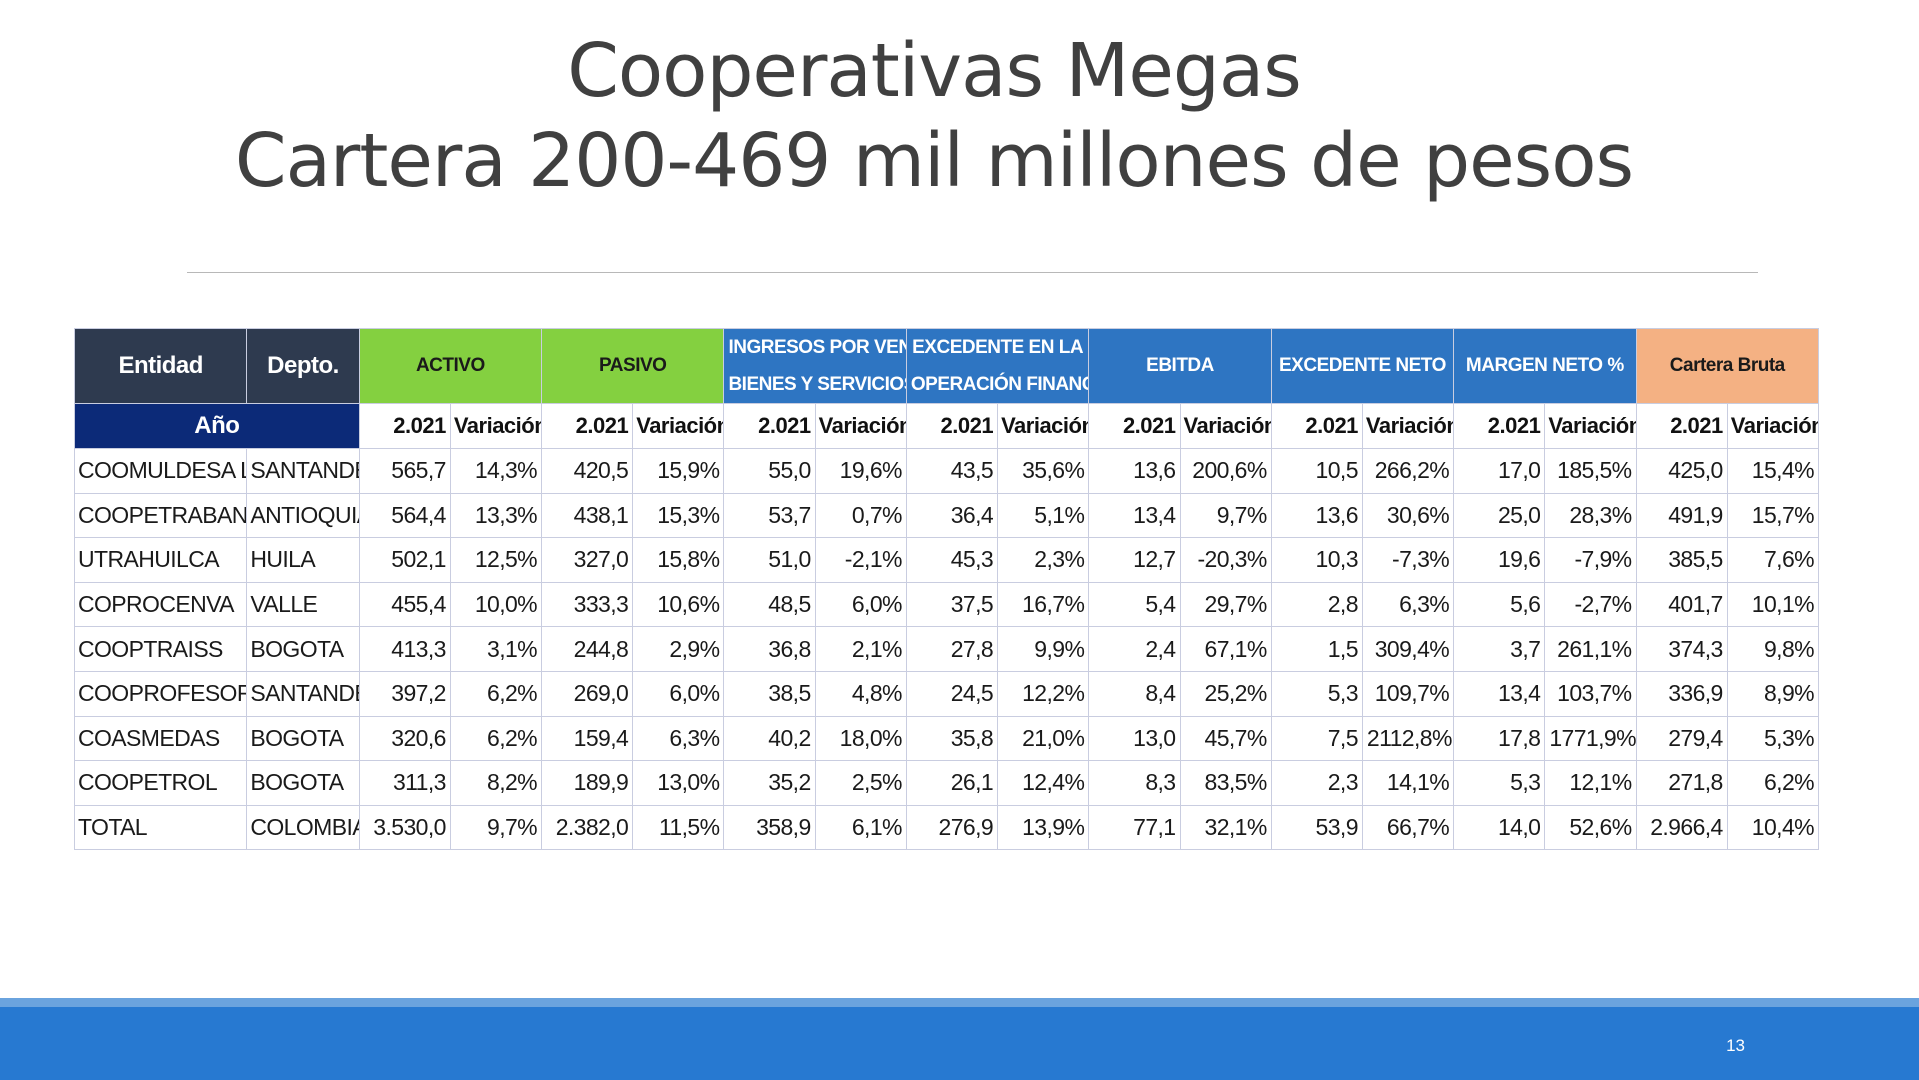 The height and width of the screenshot is (1080, 1919). What do you see at coordinates (1316, 783) in the screenshot?
I see `cell-value: 2,3` at bounding box center [1316, 783].